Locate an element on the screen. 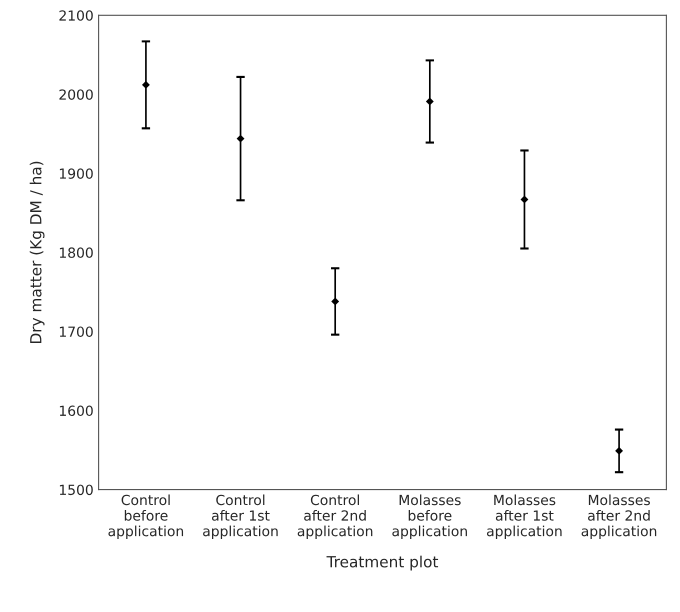 The height and width of the screenshot is (612, 680). y-tick-label: 2000 is located at coordinates (76, 94).